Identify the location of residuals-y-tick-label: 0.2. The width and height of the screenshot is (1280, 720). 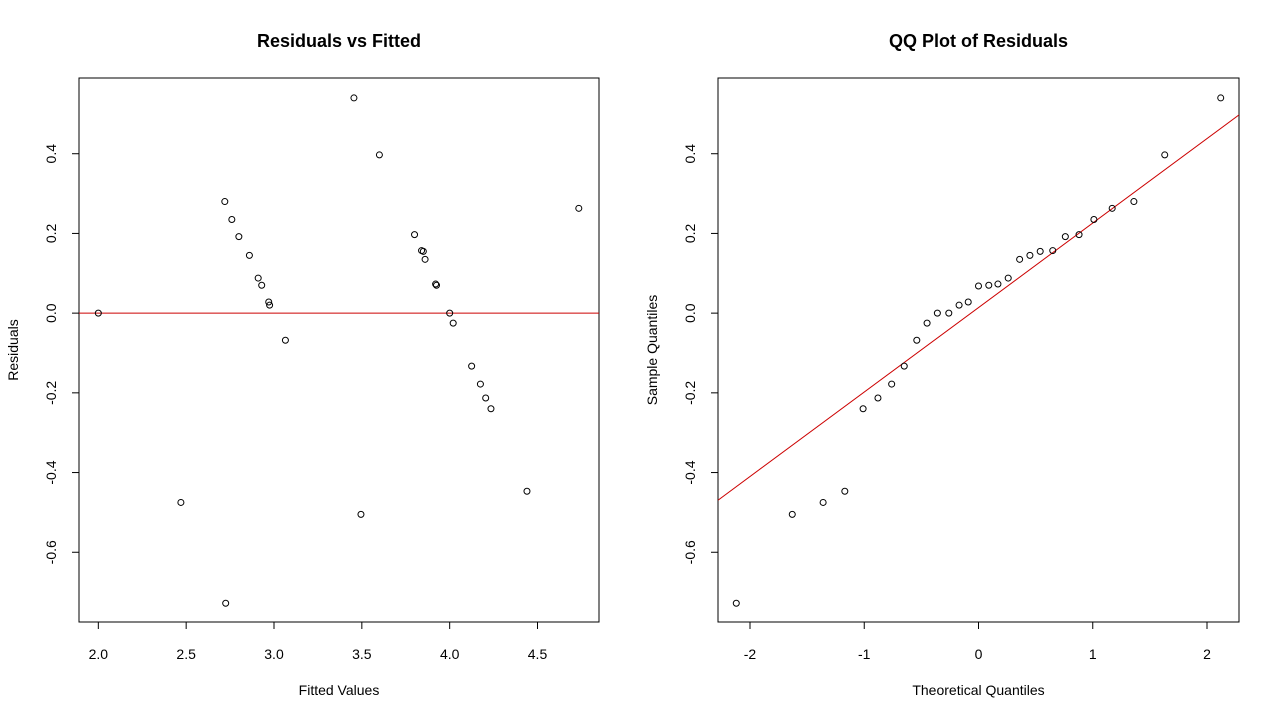
(51, 233).